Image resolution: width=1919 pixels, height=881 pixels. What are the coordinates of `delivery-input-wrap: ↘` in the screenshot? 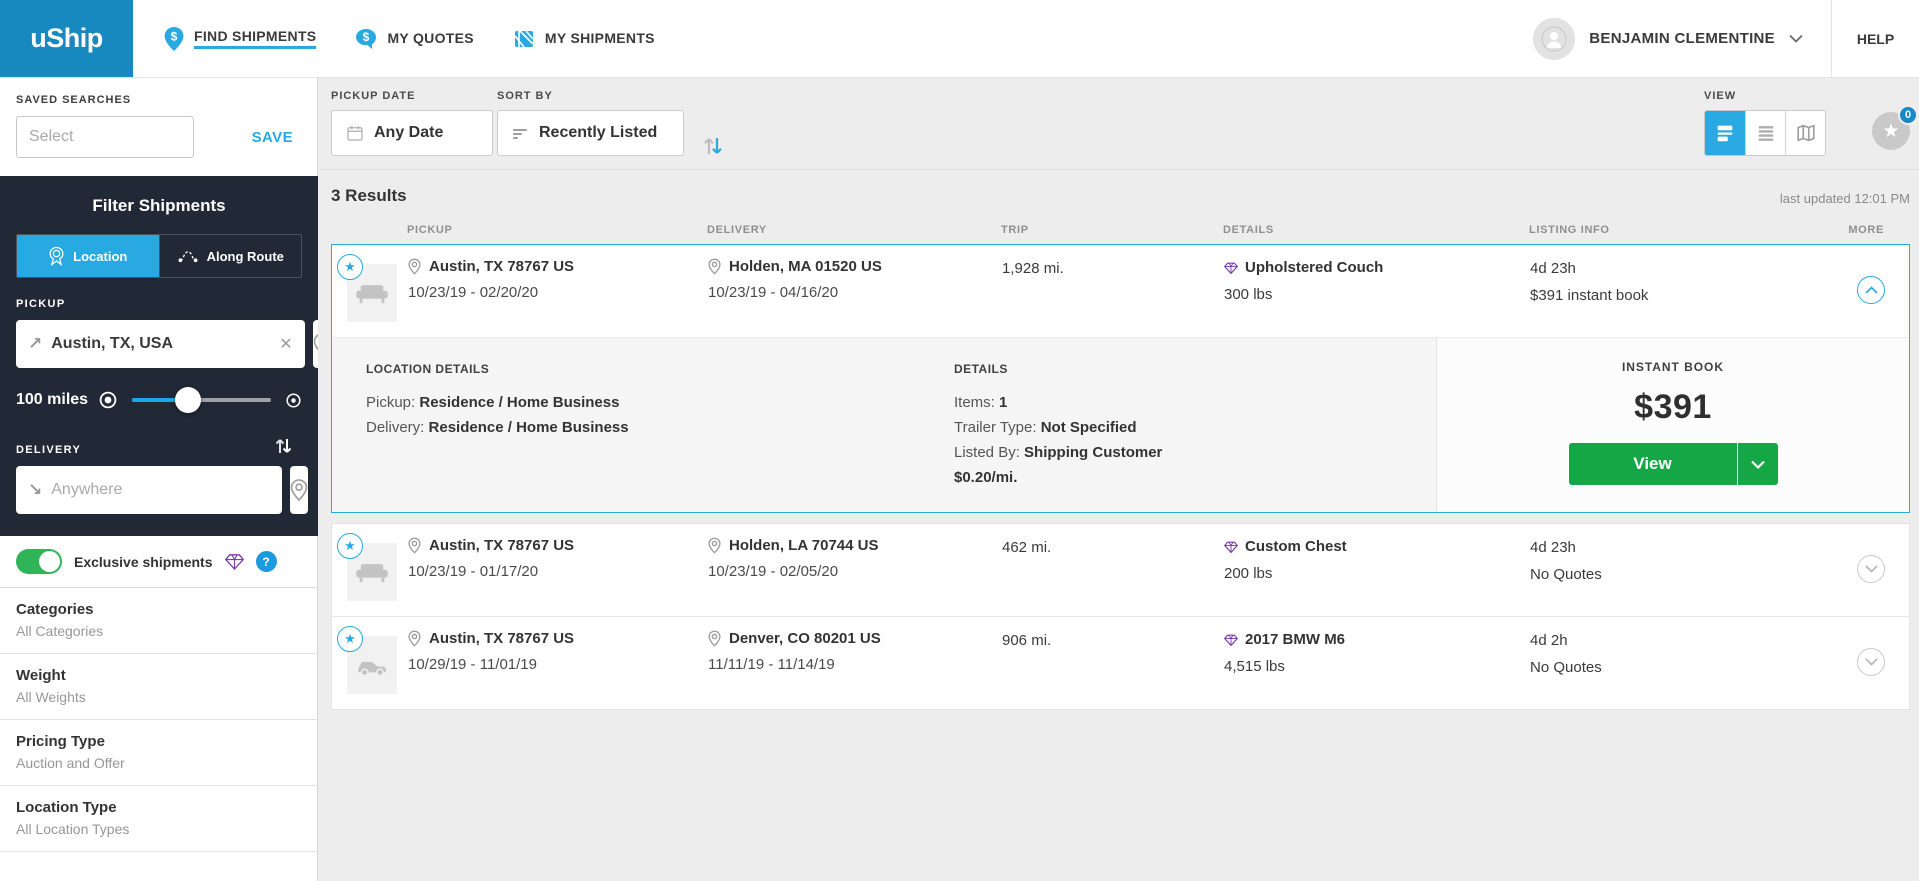 It's located at (149, 490).